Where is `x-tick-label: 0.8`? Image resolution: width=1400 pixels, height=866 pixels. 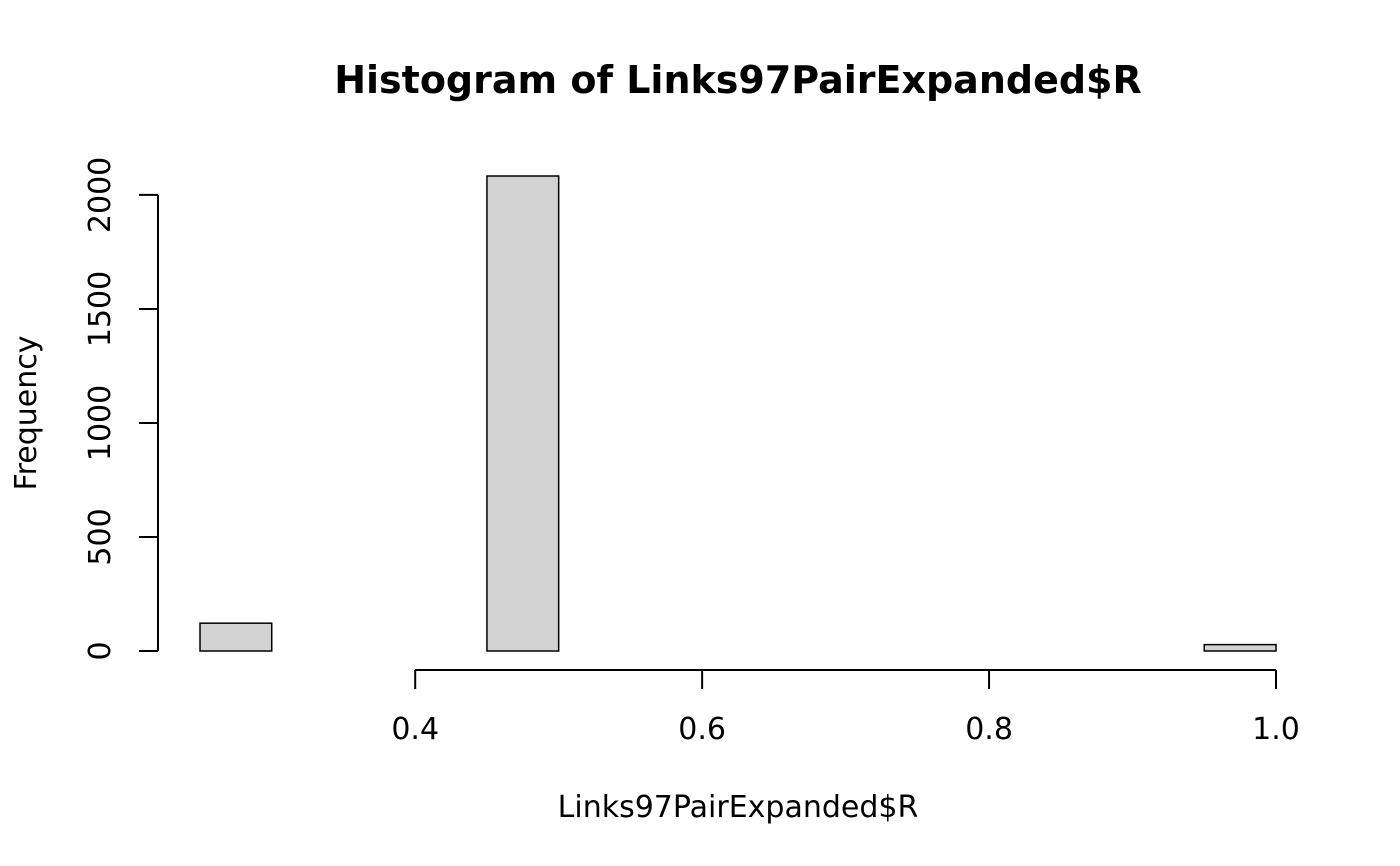
x-tick-label: 0.8 is located at coordinates (989, 729).